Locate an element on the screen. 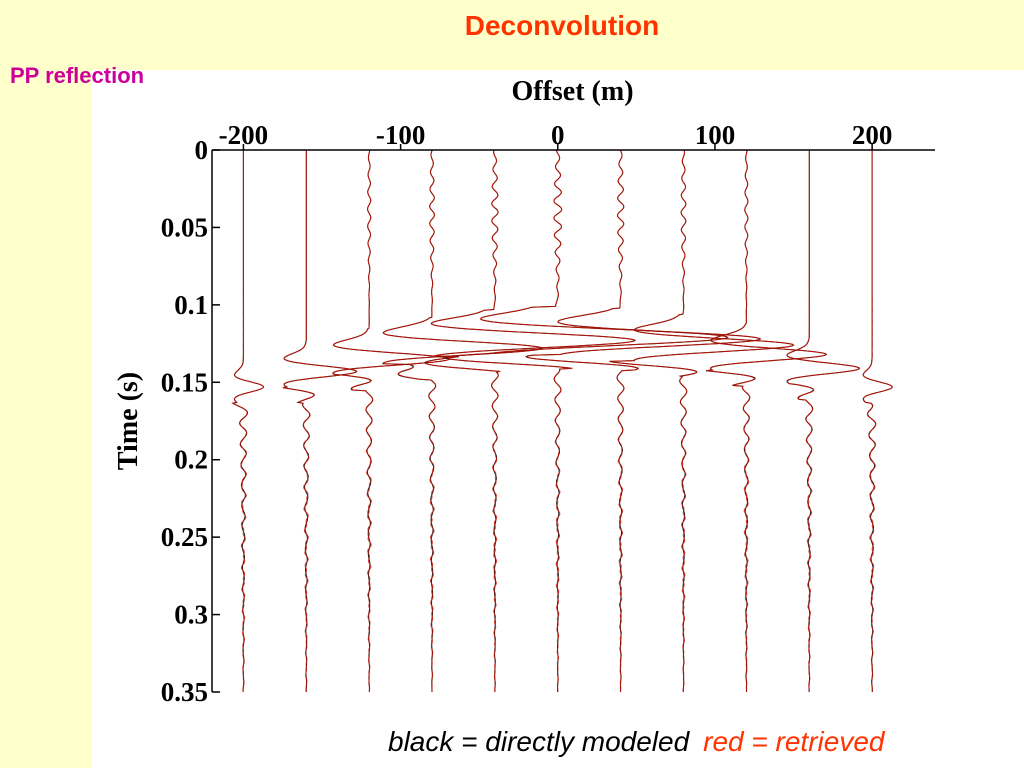  x-tick-label: 100 is located at coordinates (715, 135).